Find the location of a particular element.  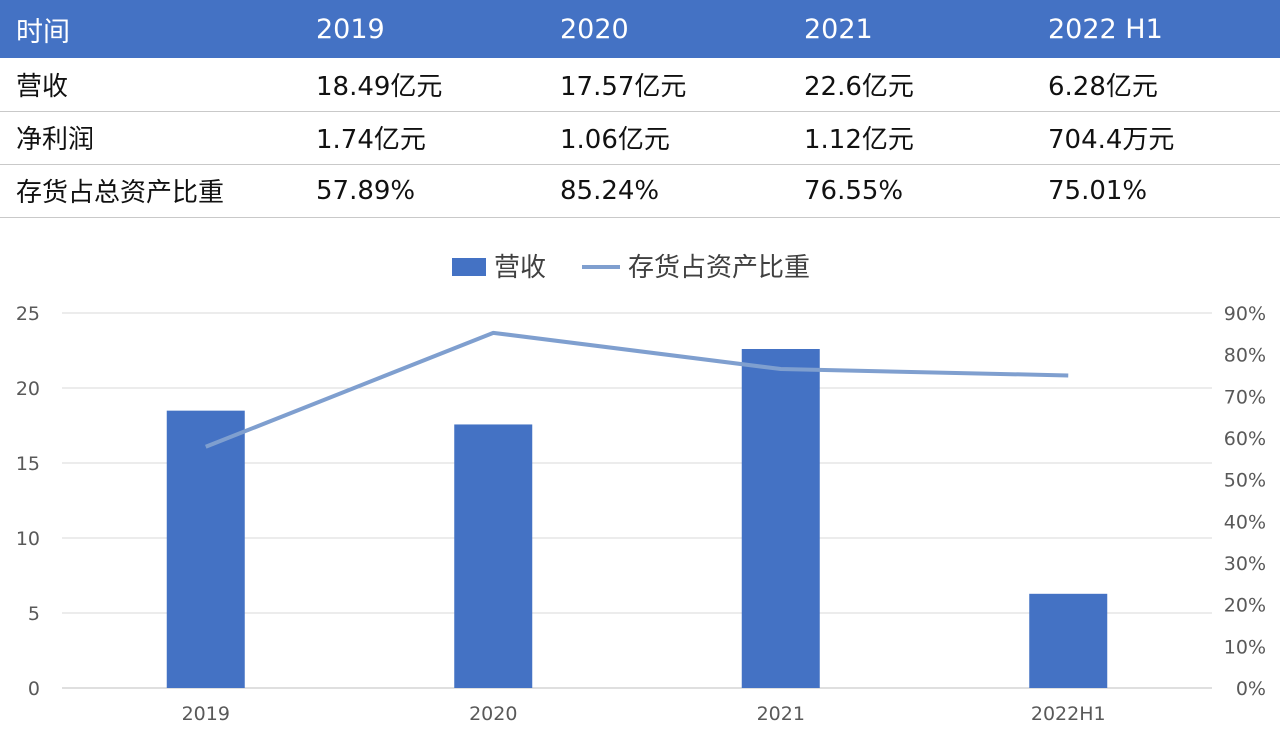

table-header-row: 时间 2019 2020 2021 2022 H1 is located at coordinates (640, 29).